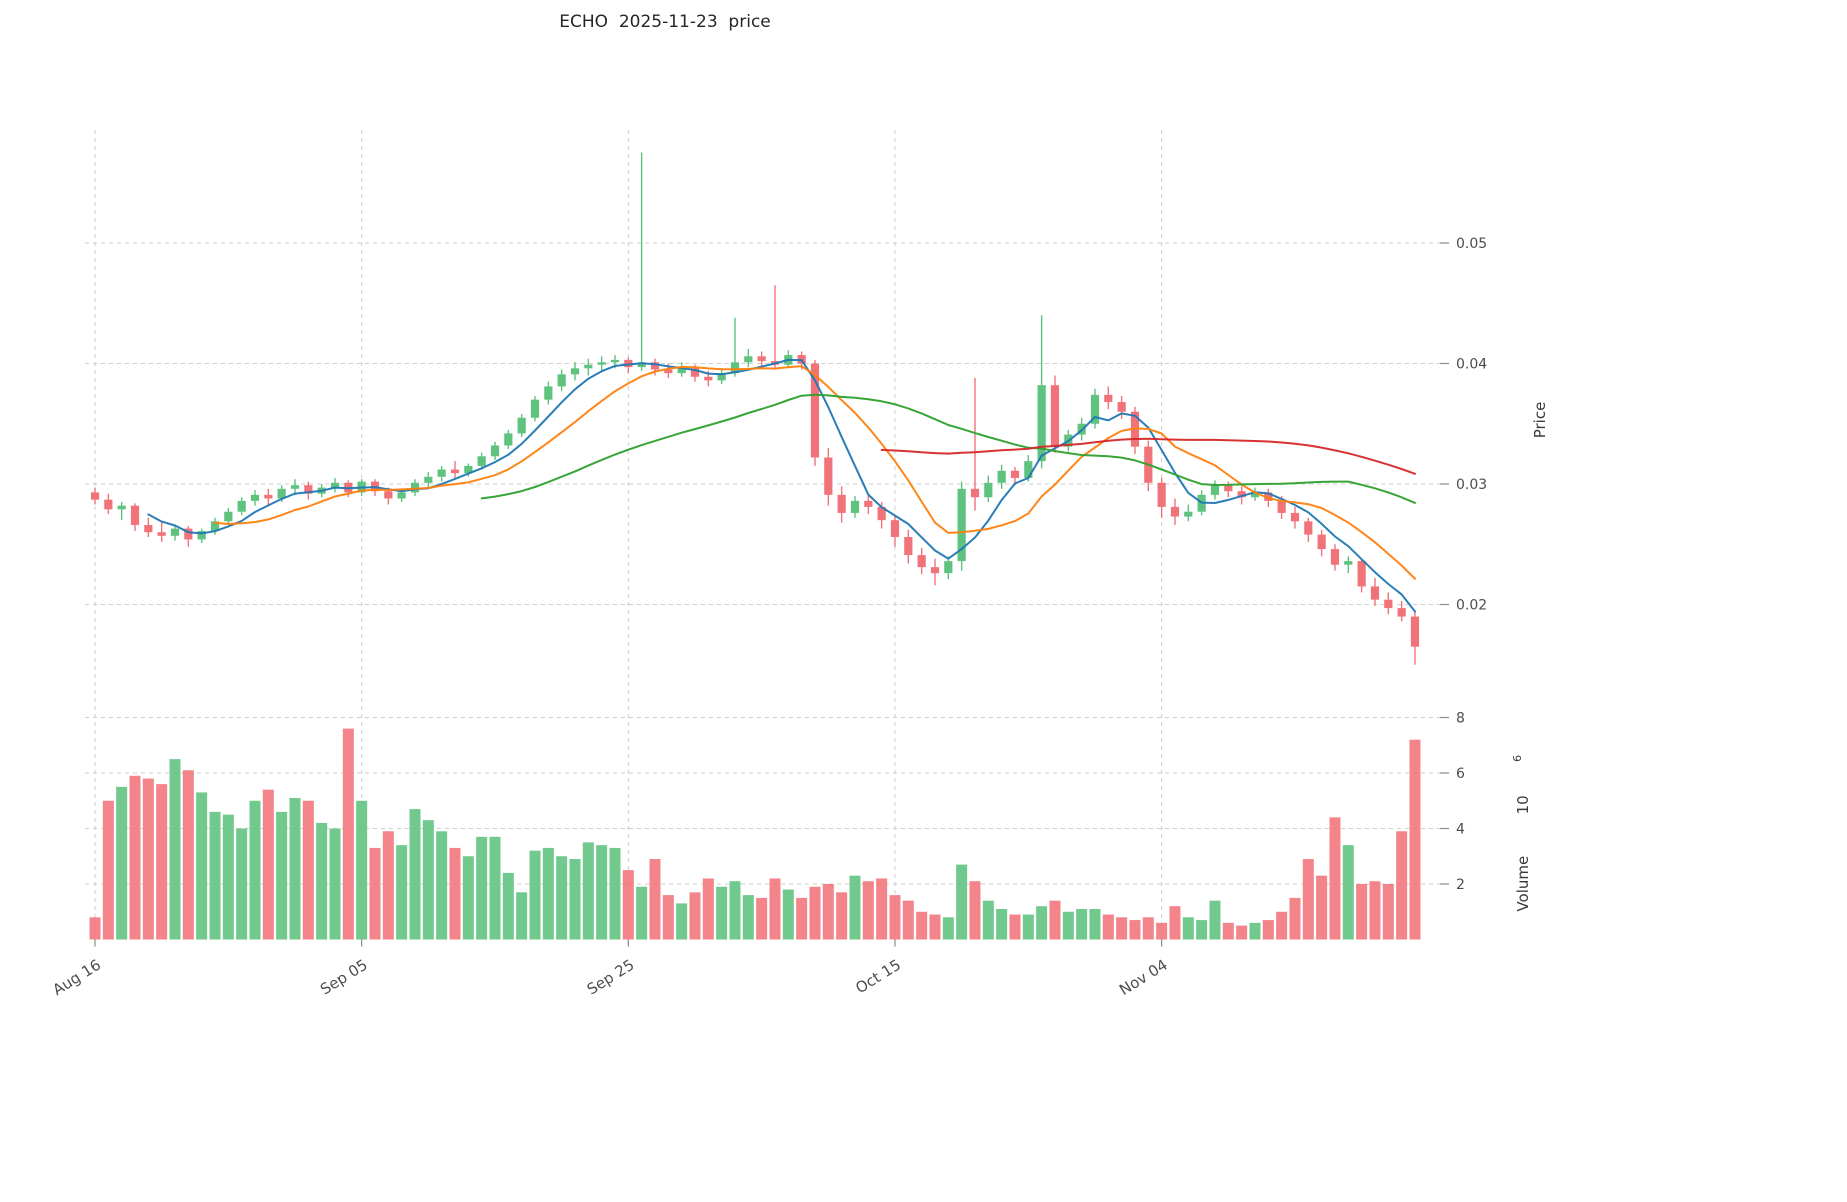  I want to click on price-tick-label: 0.04, so click(1471, 365).